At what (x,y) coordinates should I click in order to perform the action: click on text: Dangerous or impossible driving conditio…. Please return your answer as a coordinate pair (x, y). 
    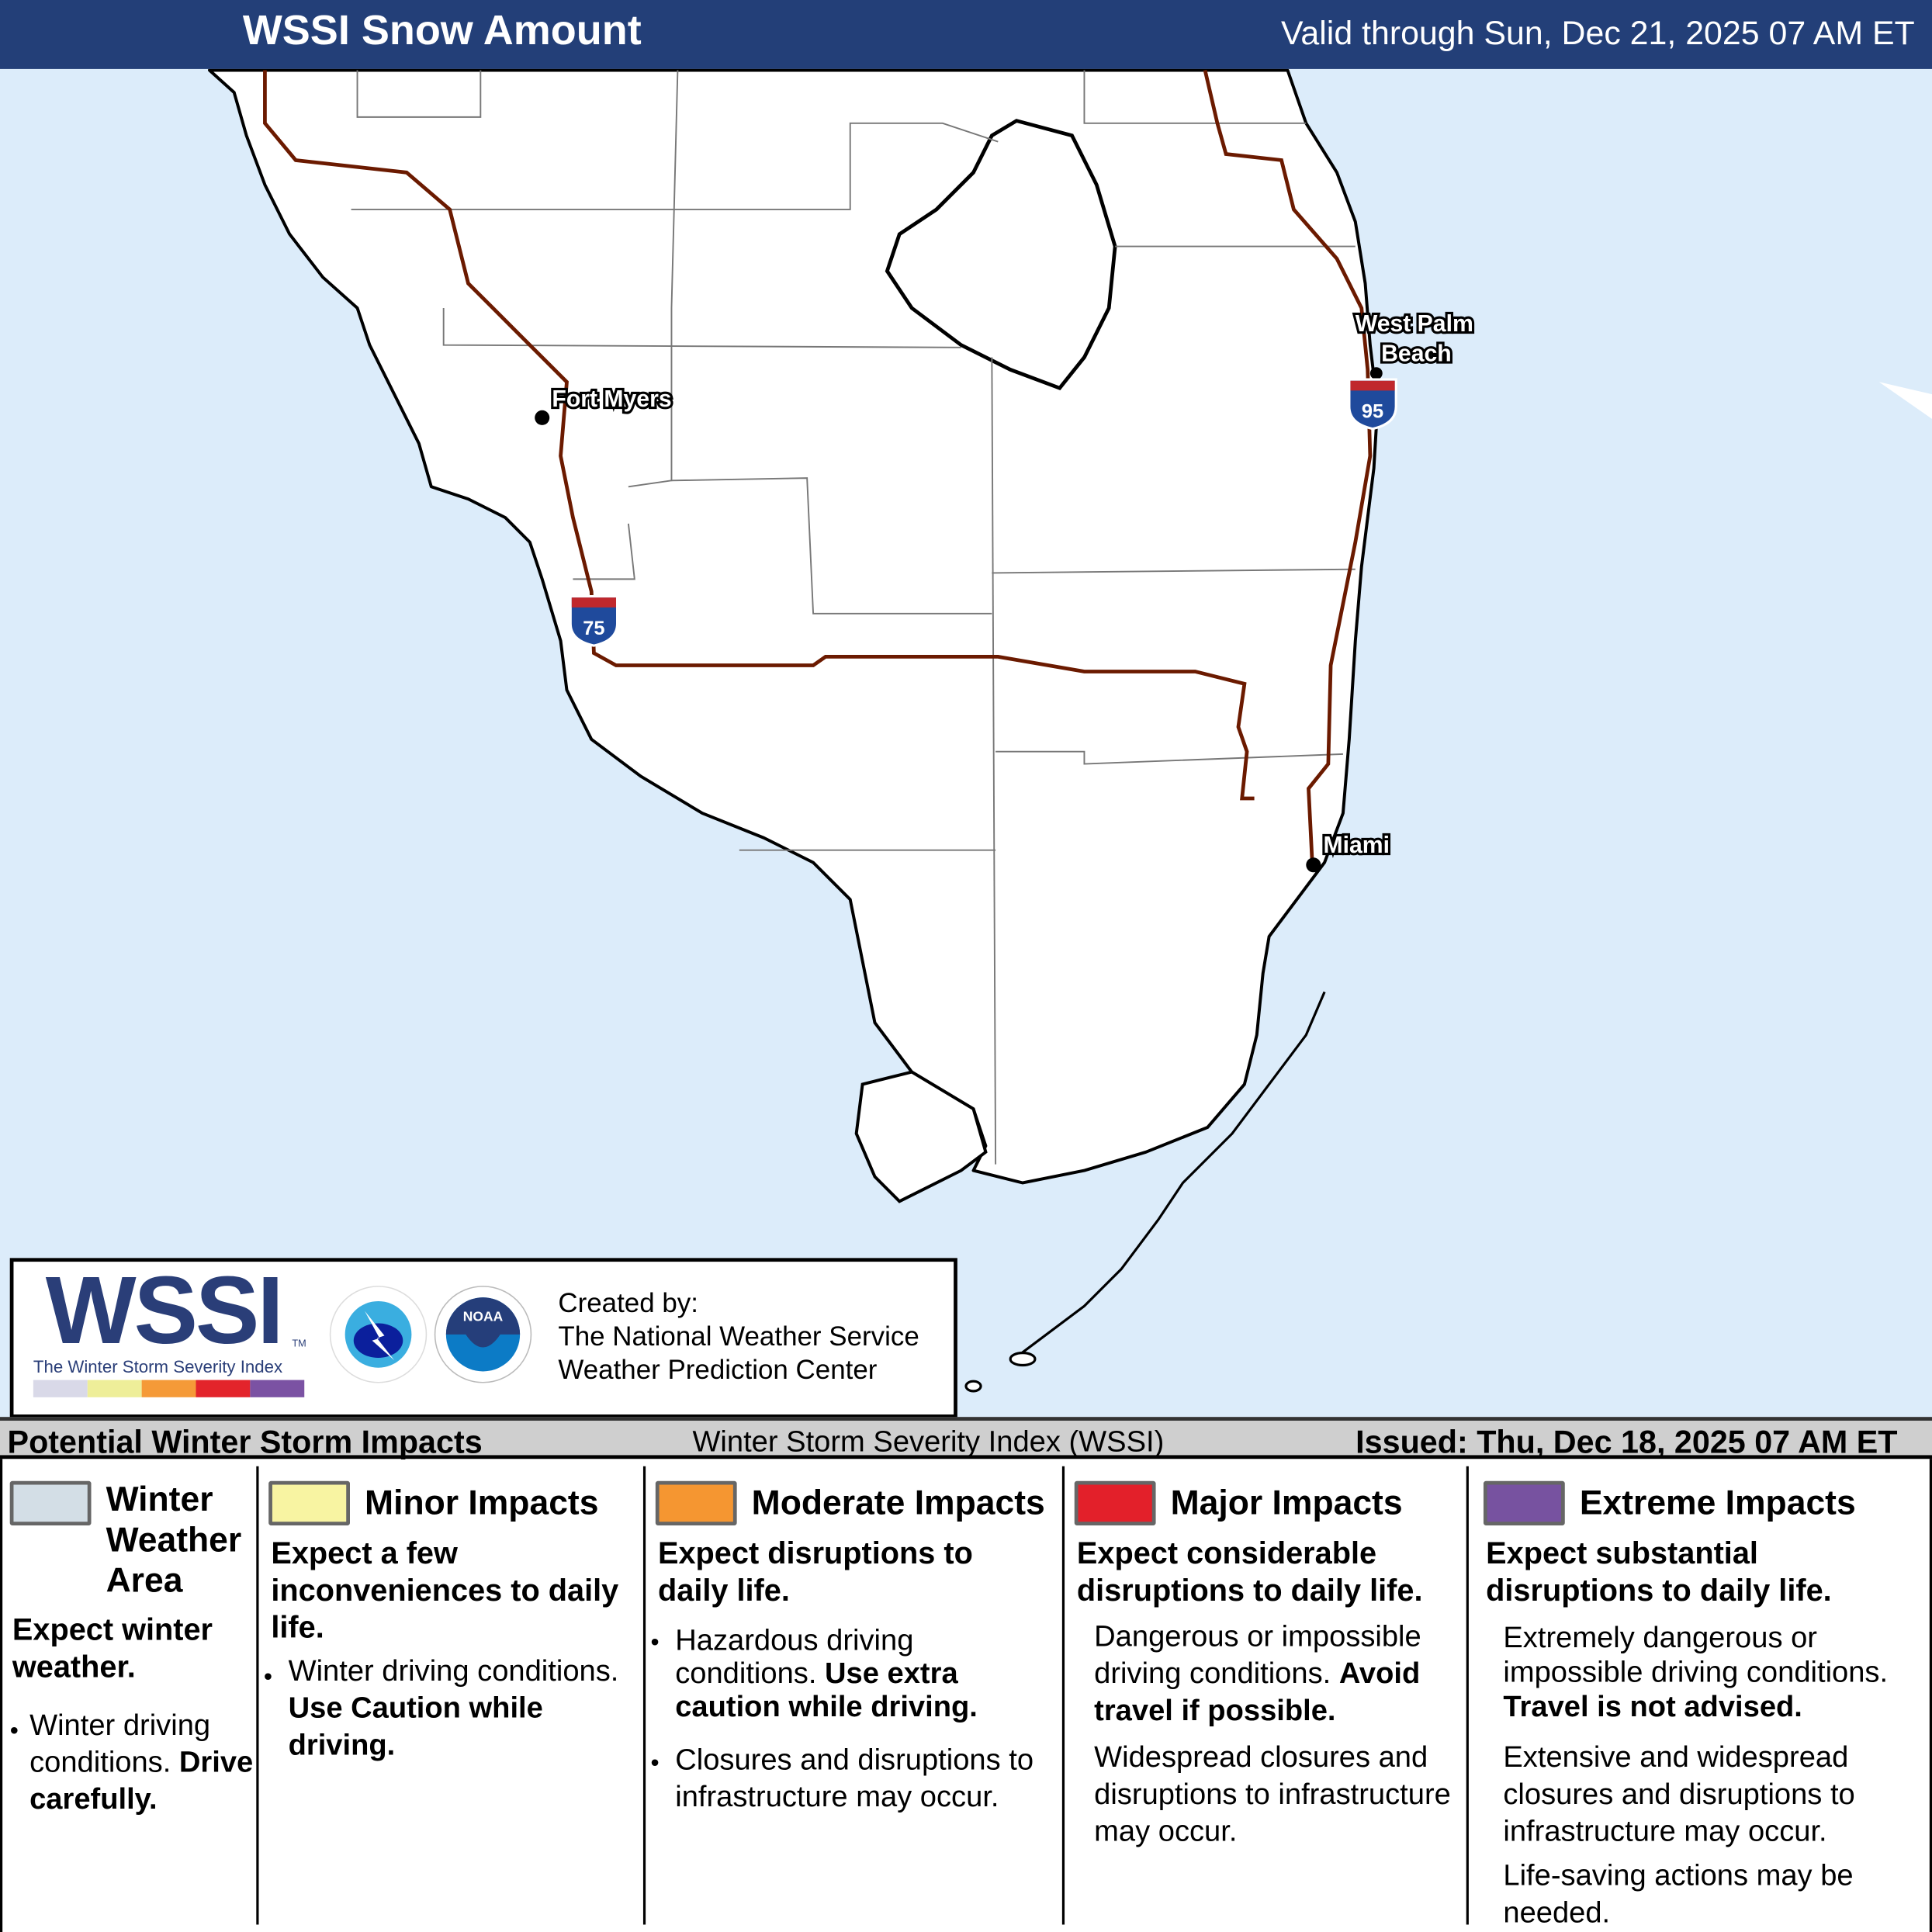
    Looking at the image, I should click on (1257, 1655).